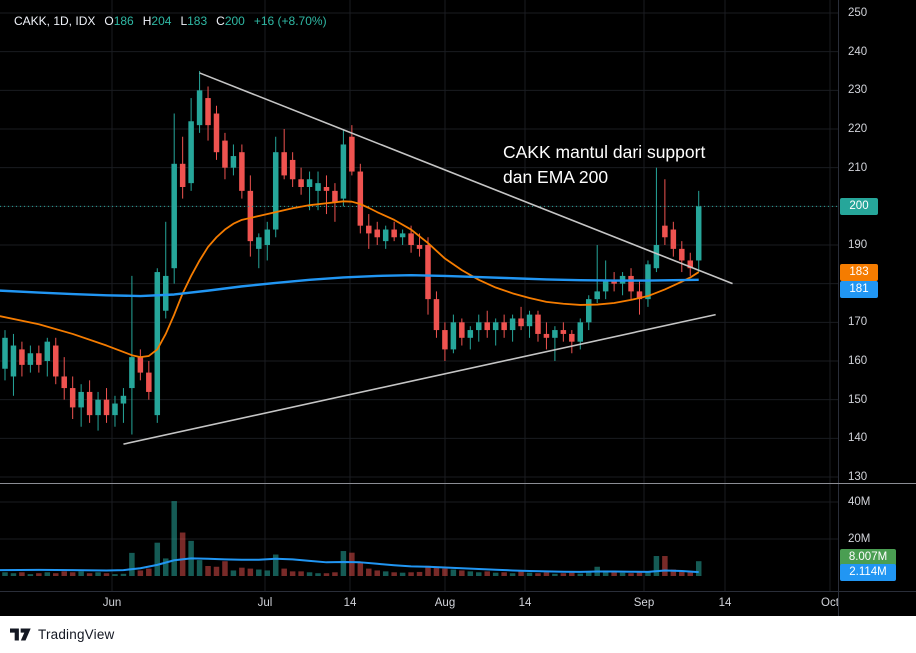 The image size is (916, 653). I want to click on open-value: 186, so click(123, 21).